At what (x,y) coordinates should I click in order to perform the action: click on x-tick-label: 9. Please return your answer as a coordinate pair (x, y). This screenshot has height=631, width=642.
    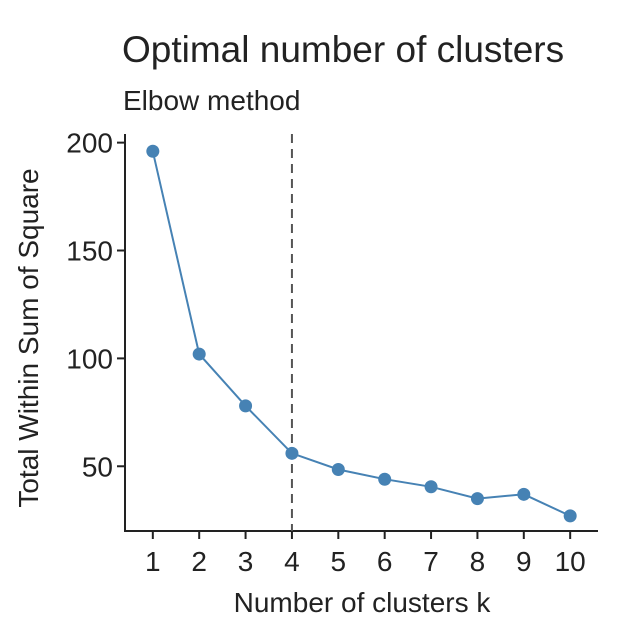
    Looking at the image, I should click on (524, 561).